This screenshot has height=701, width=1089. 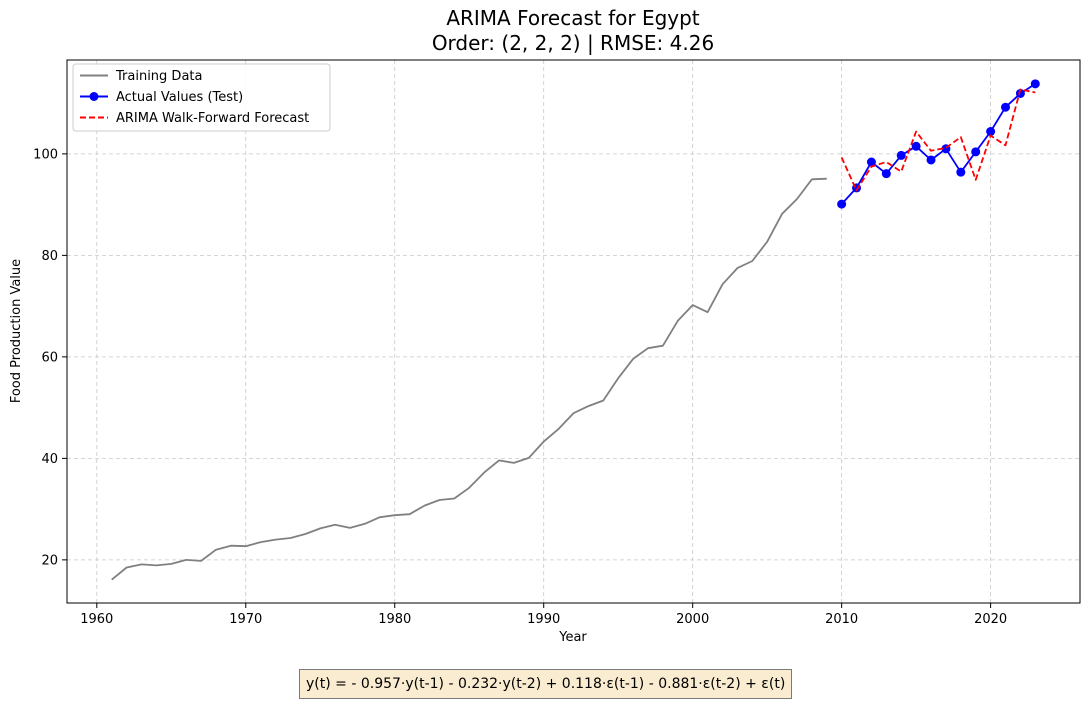 I want to click on legend-frame, so click(x=201, y=97).